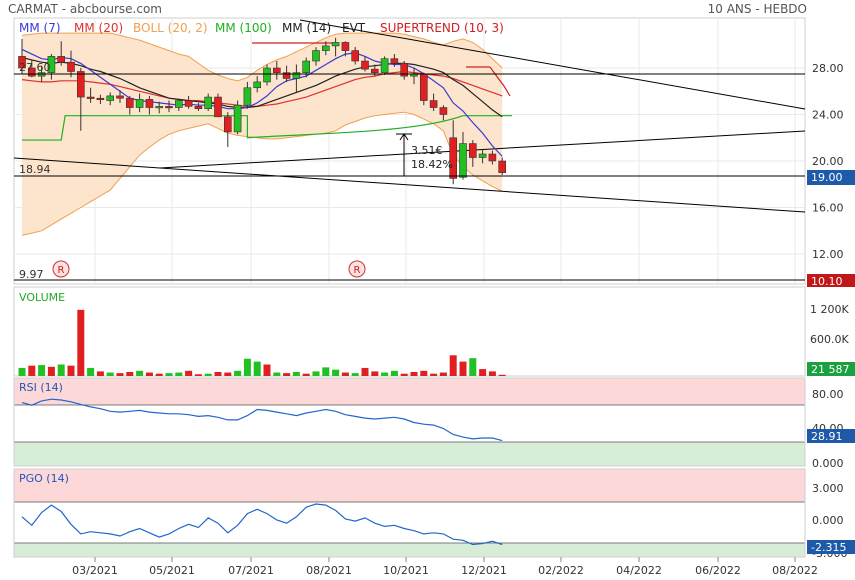 Image resolution: width=855 pixels, height=580 pixels. What do you see at coordinates (262, 87) in the screenshot?
I see `mm14-line` at bounding box center [262, 87].